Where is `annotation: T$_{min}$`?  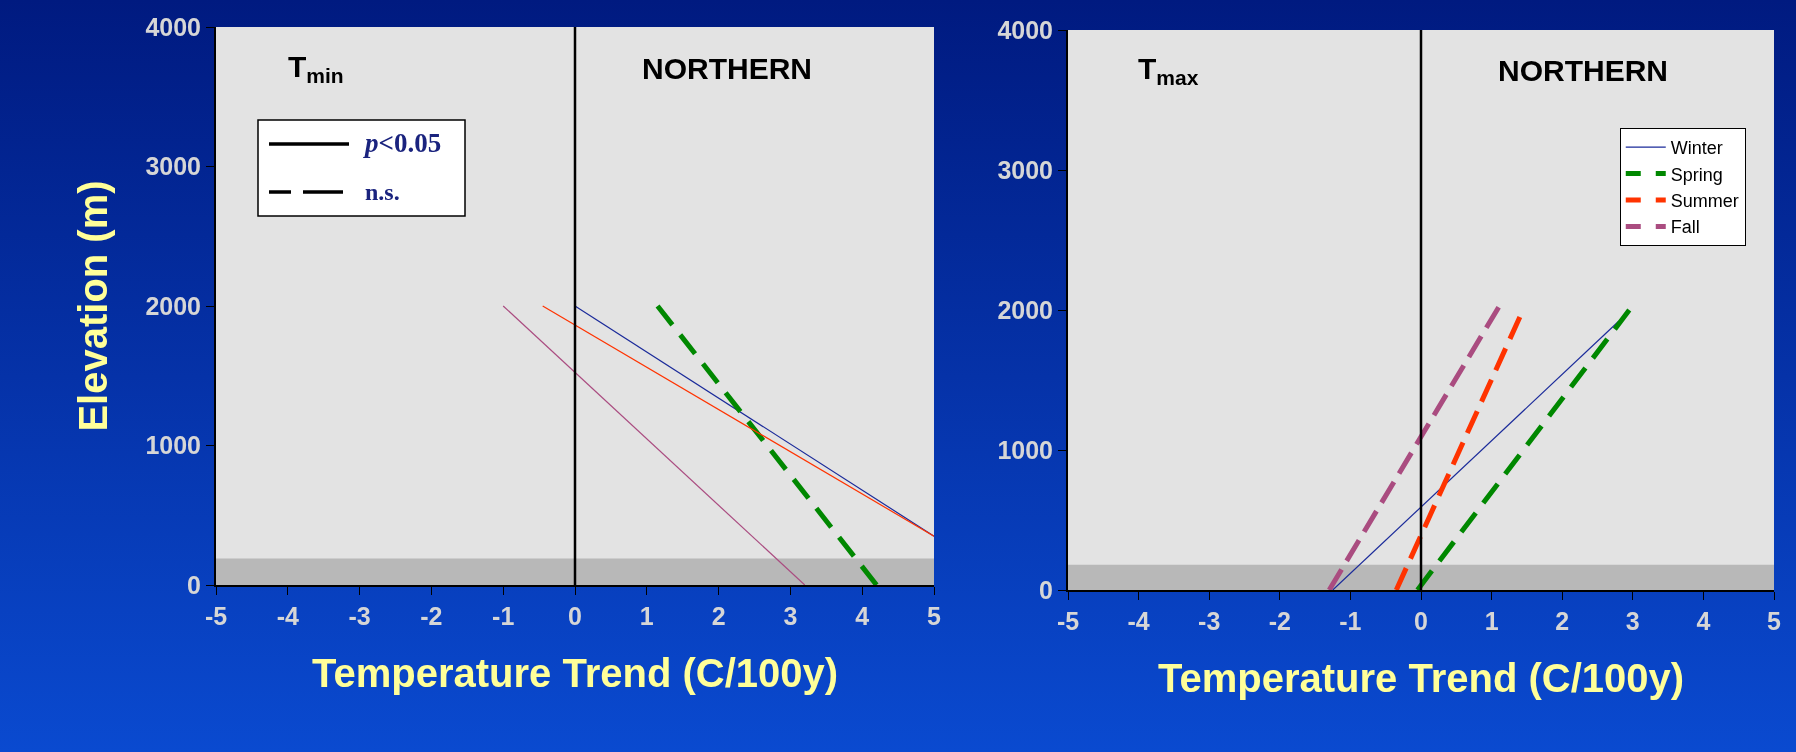 annotation: T$_{min}$ is located at coordinates (316, 69).